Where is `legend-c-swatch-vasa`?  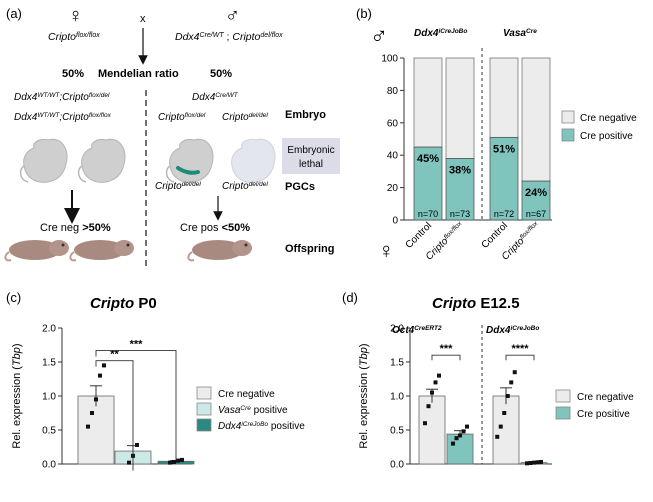 legend-c-swatch-vasa is located at coordinates (204, 409).